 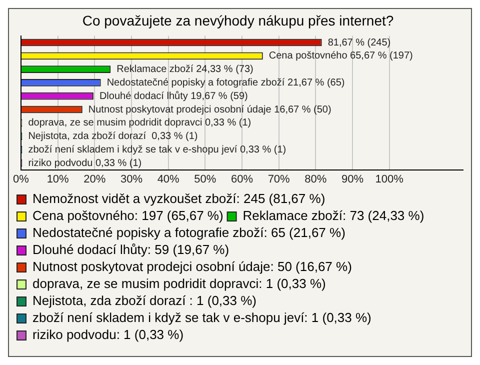 I want to click on data-label: Dlouhé dodací lhůty 19,67 % (59), so click(x=173, y=96).